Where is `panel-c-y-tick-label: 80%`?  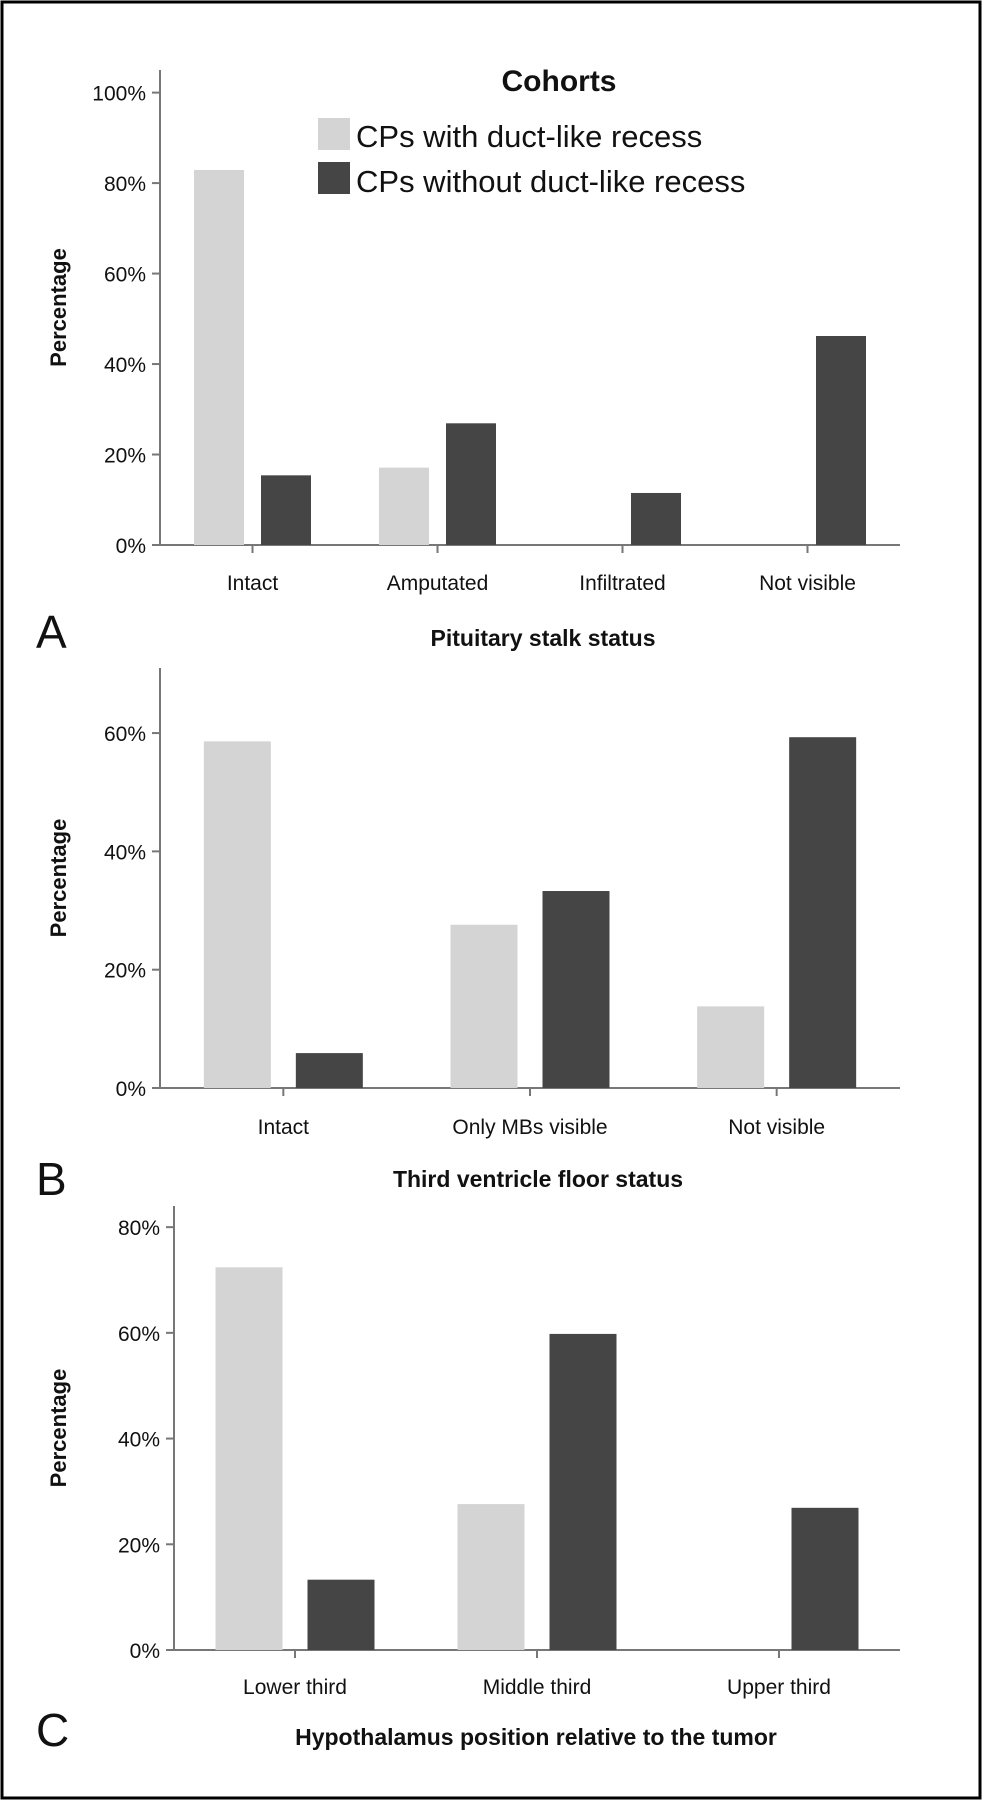
panel-c-y-tick-label: 80% is located at coordinates (139, 1228).